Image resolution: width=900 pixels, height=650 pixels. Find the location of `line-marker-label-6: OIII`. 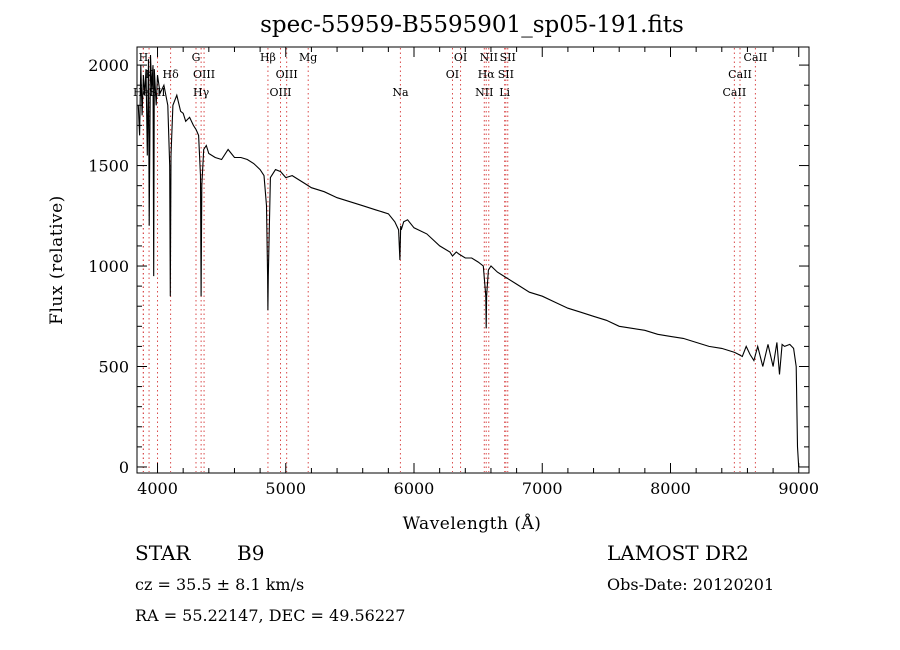

line-marker-label-6: OIII is located at coordinates (204, 74).